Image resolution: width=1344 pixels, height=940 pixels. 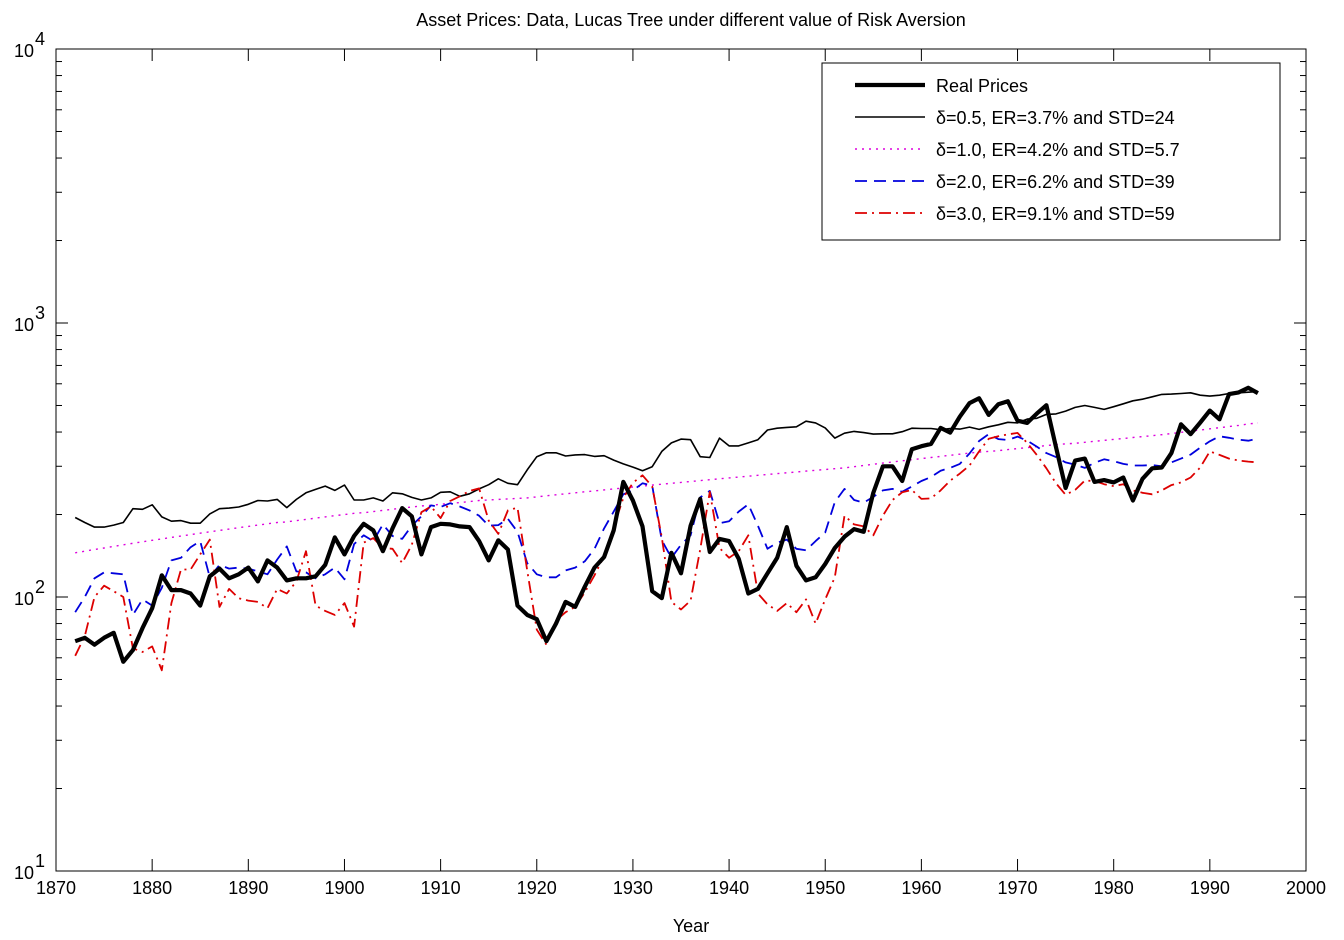 I want to click on legend-label: Real Prices, so click(x=982, y=86).